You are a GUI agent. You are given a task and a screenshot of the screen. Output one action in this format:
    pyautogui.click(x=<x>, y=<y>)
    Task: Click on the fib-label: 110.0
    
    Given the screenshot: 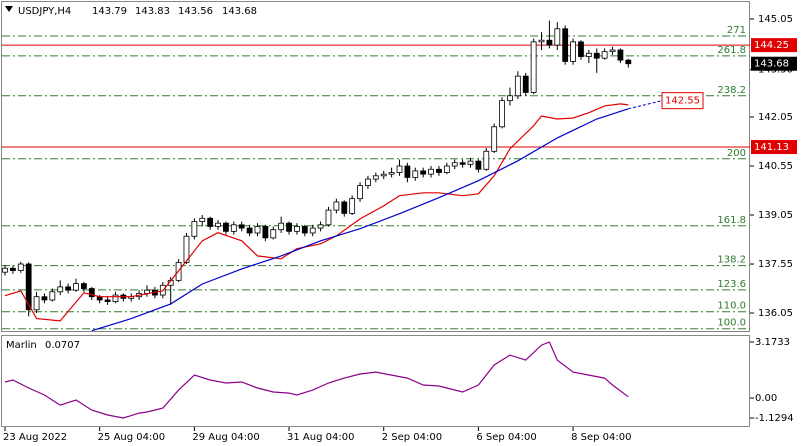 What is the action you would take?
    pyautogui.click(x=731, y=306)
    